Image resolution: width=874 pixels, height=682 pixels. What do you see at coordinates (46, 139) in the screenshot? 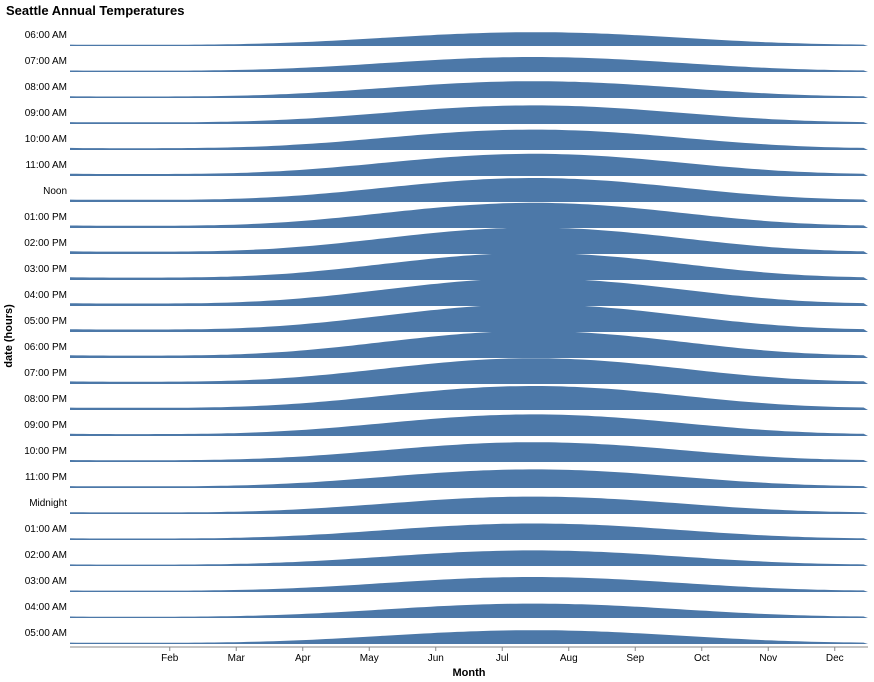
I see `row-label: 10:00 AM` at bounding box center [46, 139].